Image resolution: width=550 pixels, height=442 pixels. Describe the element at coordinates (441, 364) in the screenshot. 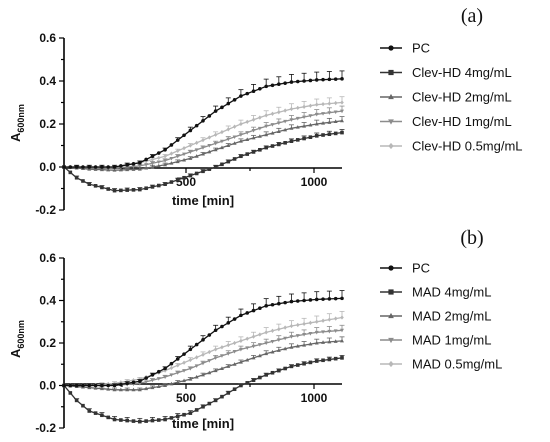

I see `legend-entry: MAD 0.5mg/mL` at that location.